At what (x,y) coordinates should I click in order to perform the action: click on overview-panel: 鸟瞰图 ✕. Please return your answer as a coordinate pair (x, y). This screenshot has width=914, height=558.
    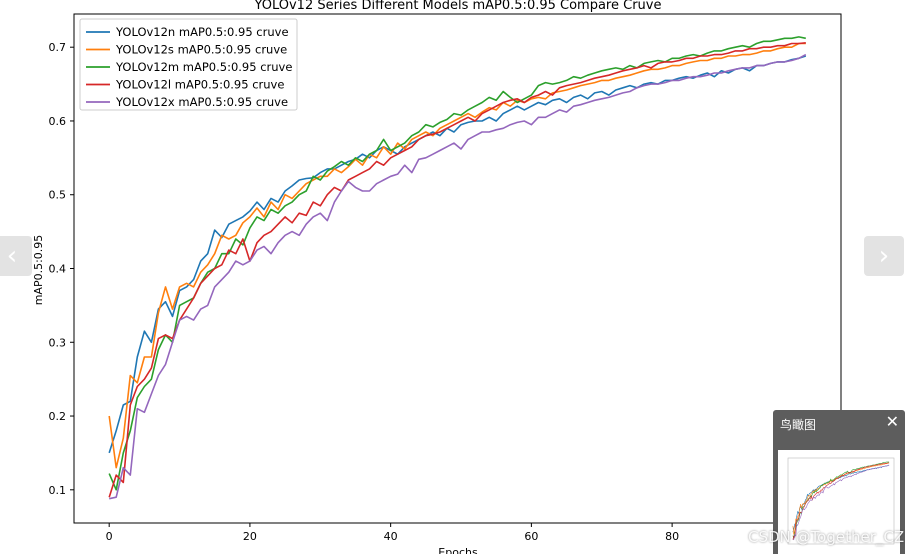
    Looking at the image, I should click on (839, 482).